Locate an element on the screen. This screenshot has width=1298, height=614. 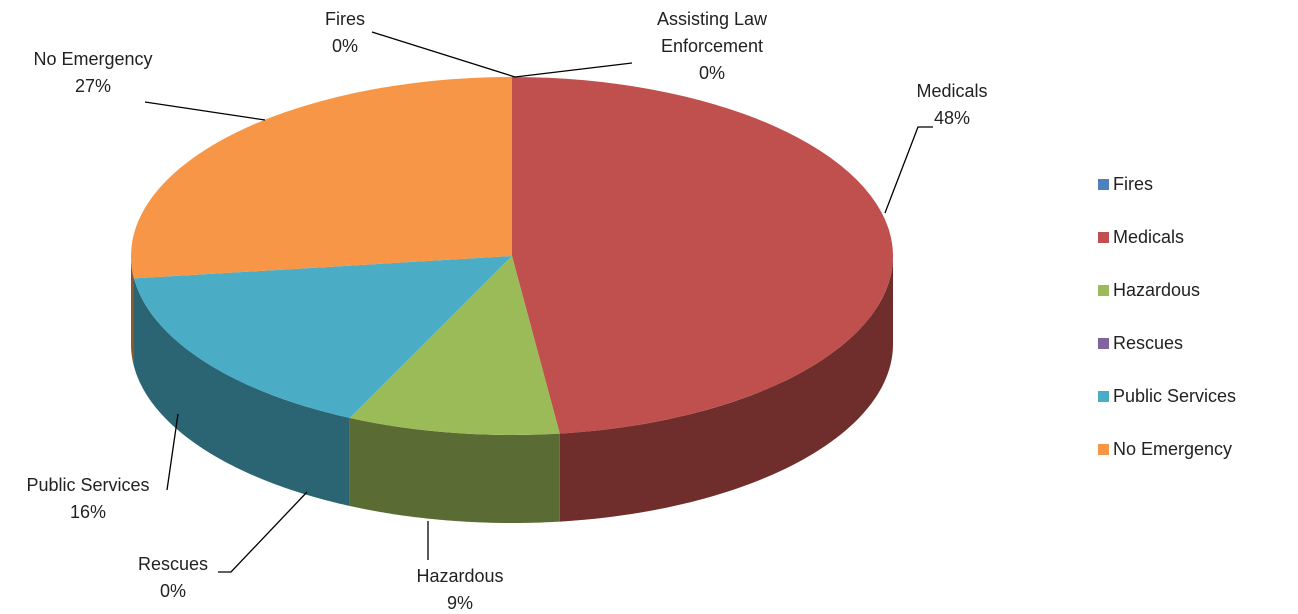
legend-item: Public Services is located at coordinates (1167, 396).